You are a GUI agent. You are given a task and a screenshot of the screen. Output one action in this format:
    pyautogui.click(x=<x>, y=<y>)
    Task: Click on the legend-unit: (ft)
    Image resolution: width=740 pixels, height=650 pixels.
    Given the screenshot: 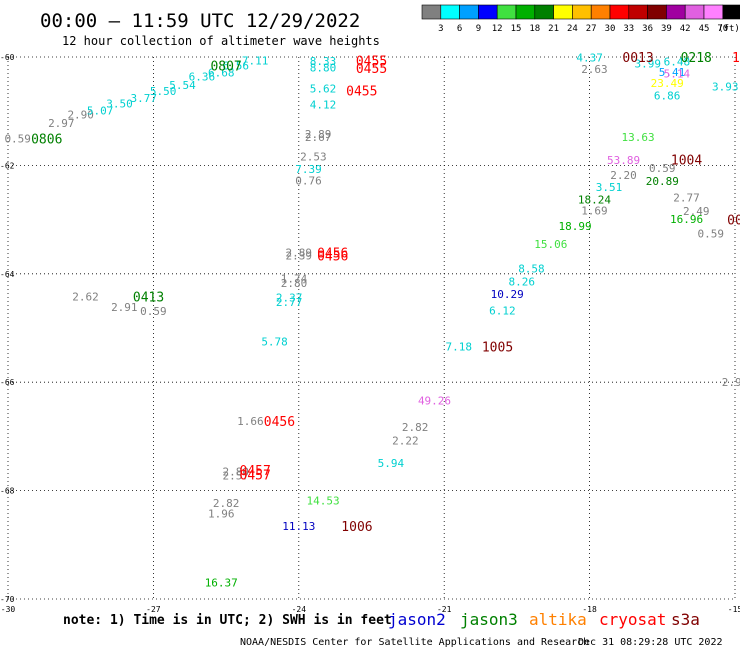 What is the action you would take?
    pyautogui.click(x=729, y=29)
    